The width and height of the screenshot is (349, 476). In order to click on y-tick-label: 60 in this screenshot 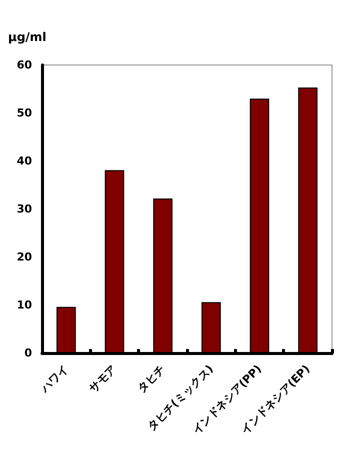, I will do `click(24, 65)`.